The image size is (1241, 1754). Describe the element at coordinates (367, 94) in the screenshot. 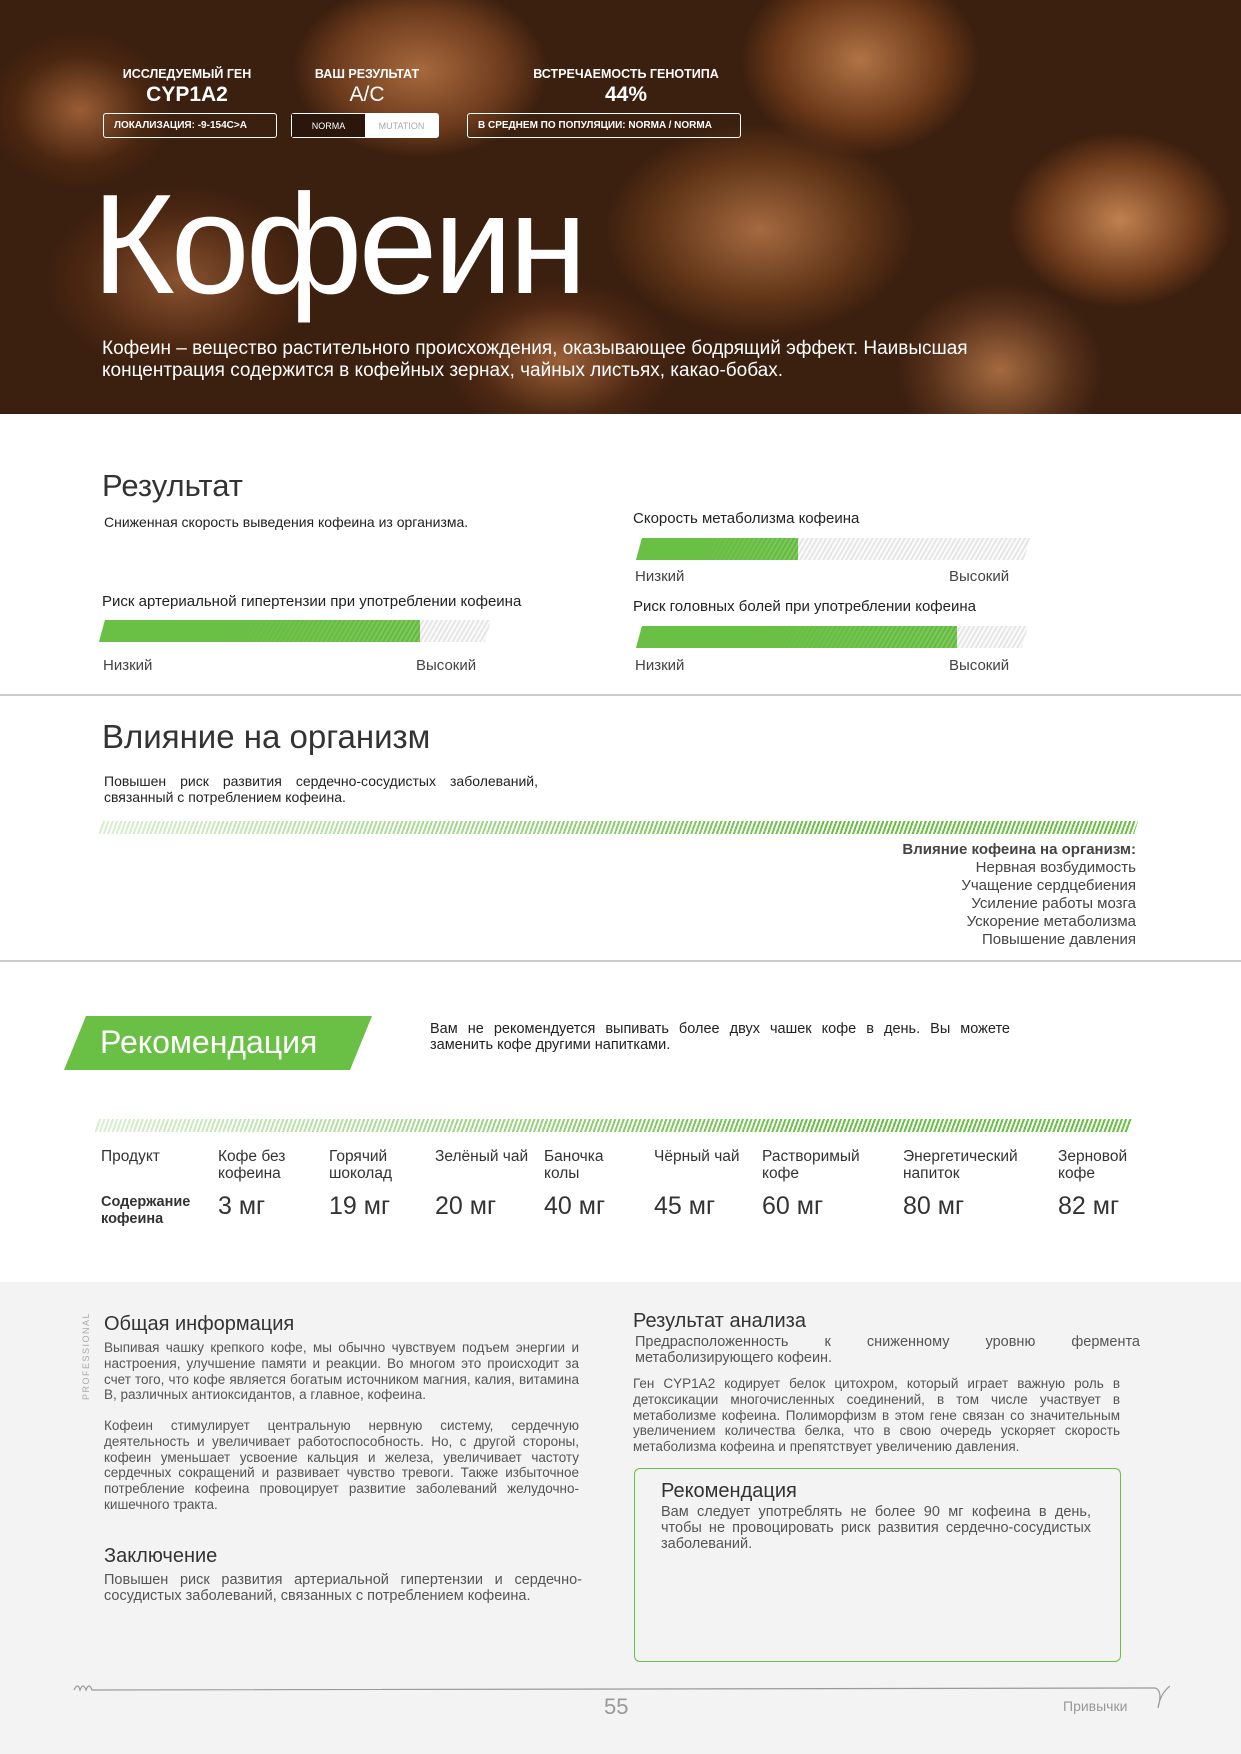

I see `result-value: A/C` at that location.